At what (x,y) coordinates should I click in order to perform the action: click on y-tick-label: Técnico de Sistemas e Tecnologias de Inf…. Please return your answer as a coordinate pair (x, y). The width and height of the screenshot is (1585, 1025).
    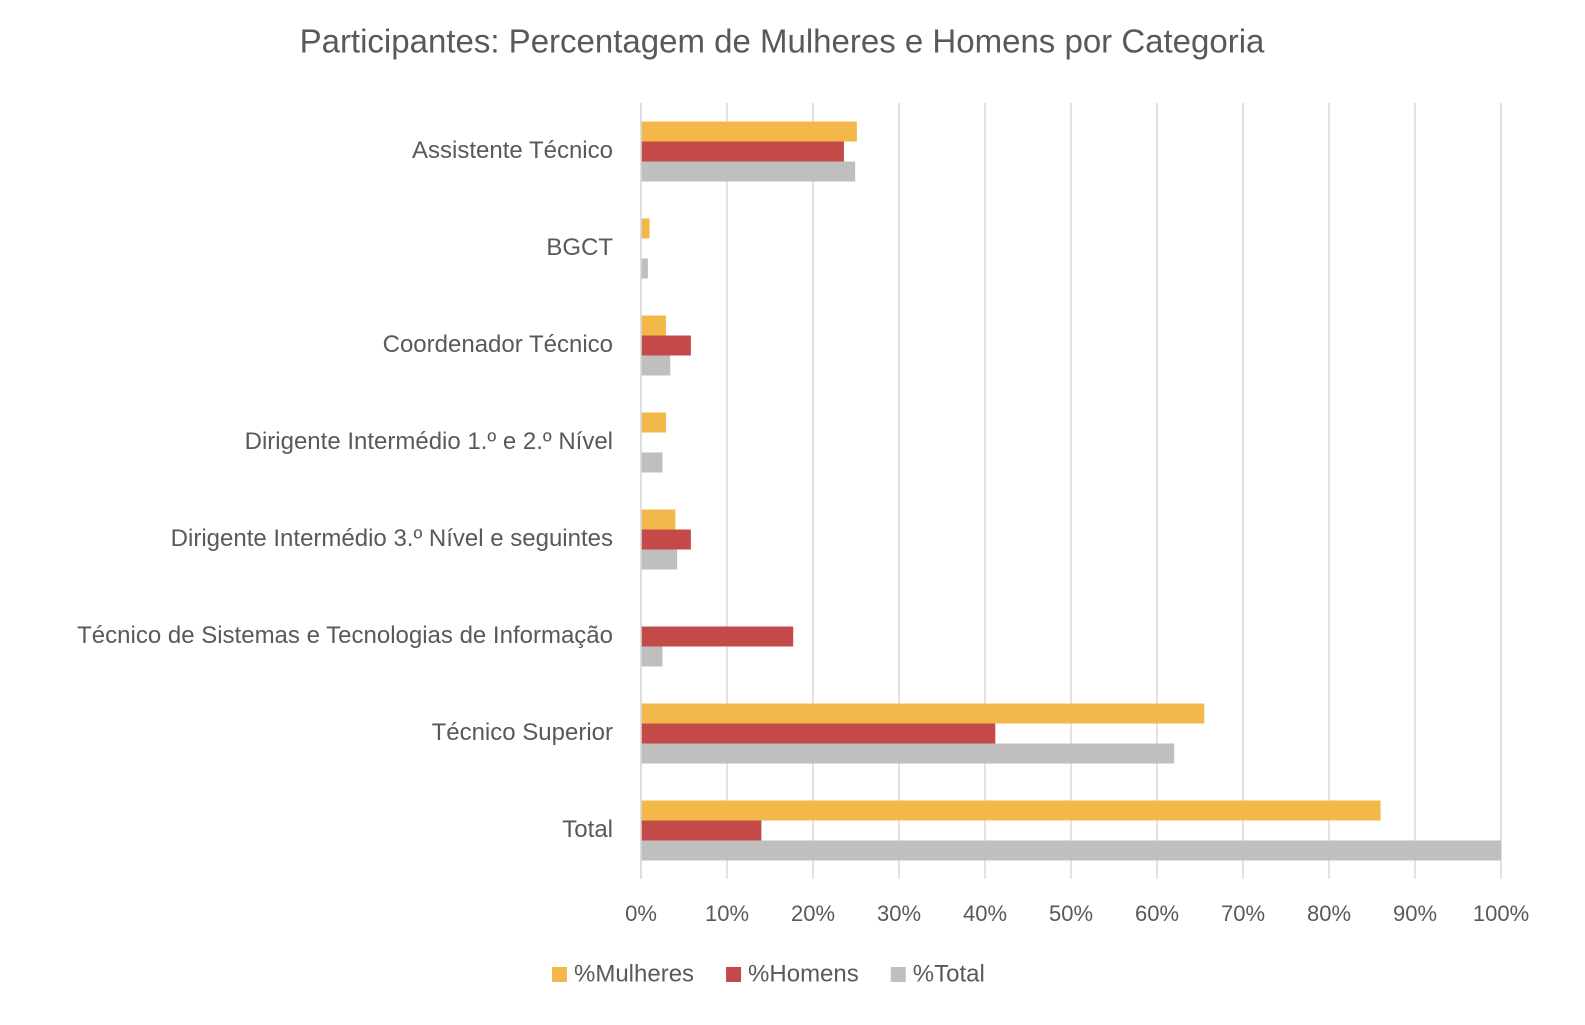
    Looking at the image, I should click on (345, 635).